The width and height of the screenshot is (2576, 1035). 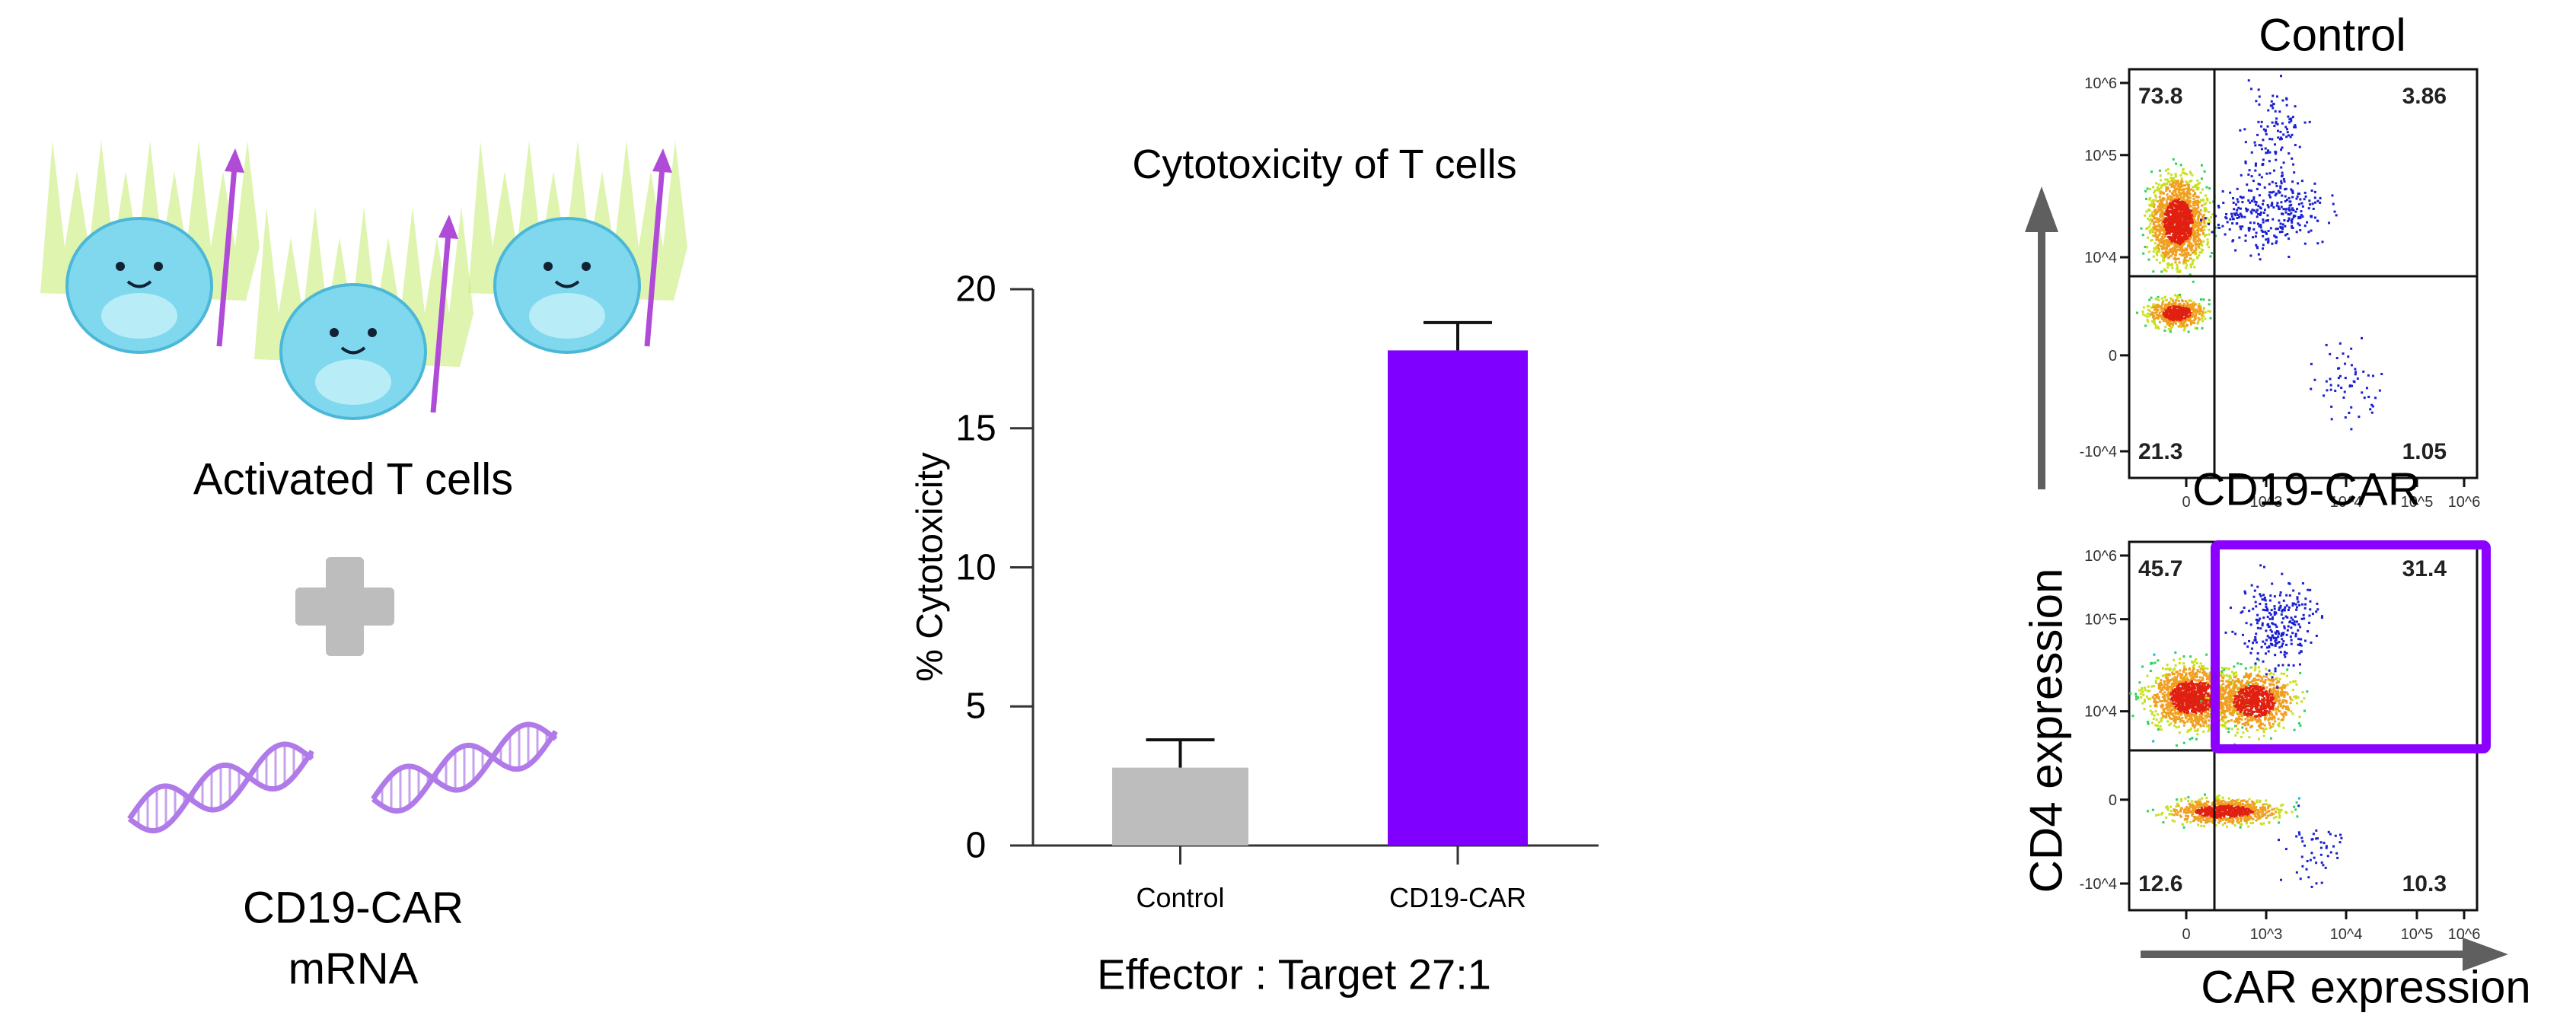 What do you see at coordinates (344, 606) in the screenshot?
I see `plus-icon` at bounding box center [344, 606].